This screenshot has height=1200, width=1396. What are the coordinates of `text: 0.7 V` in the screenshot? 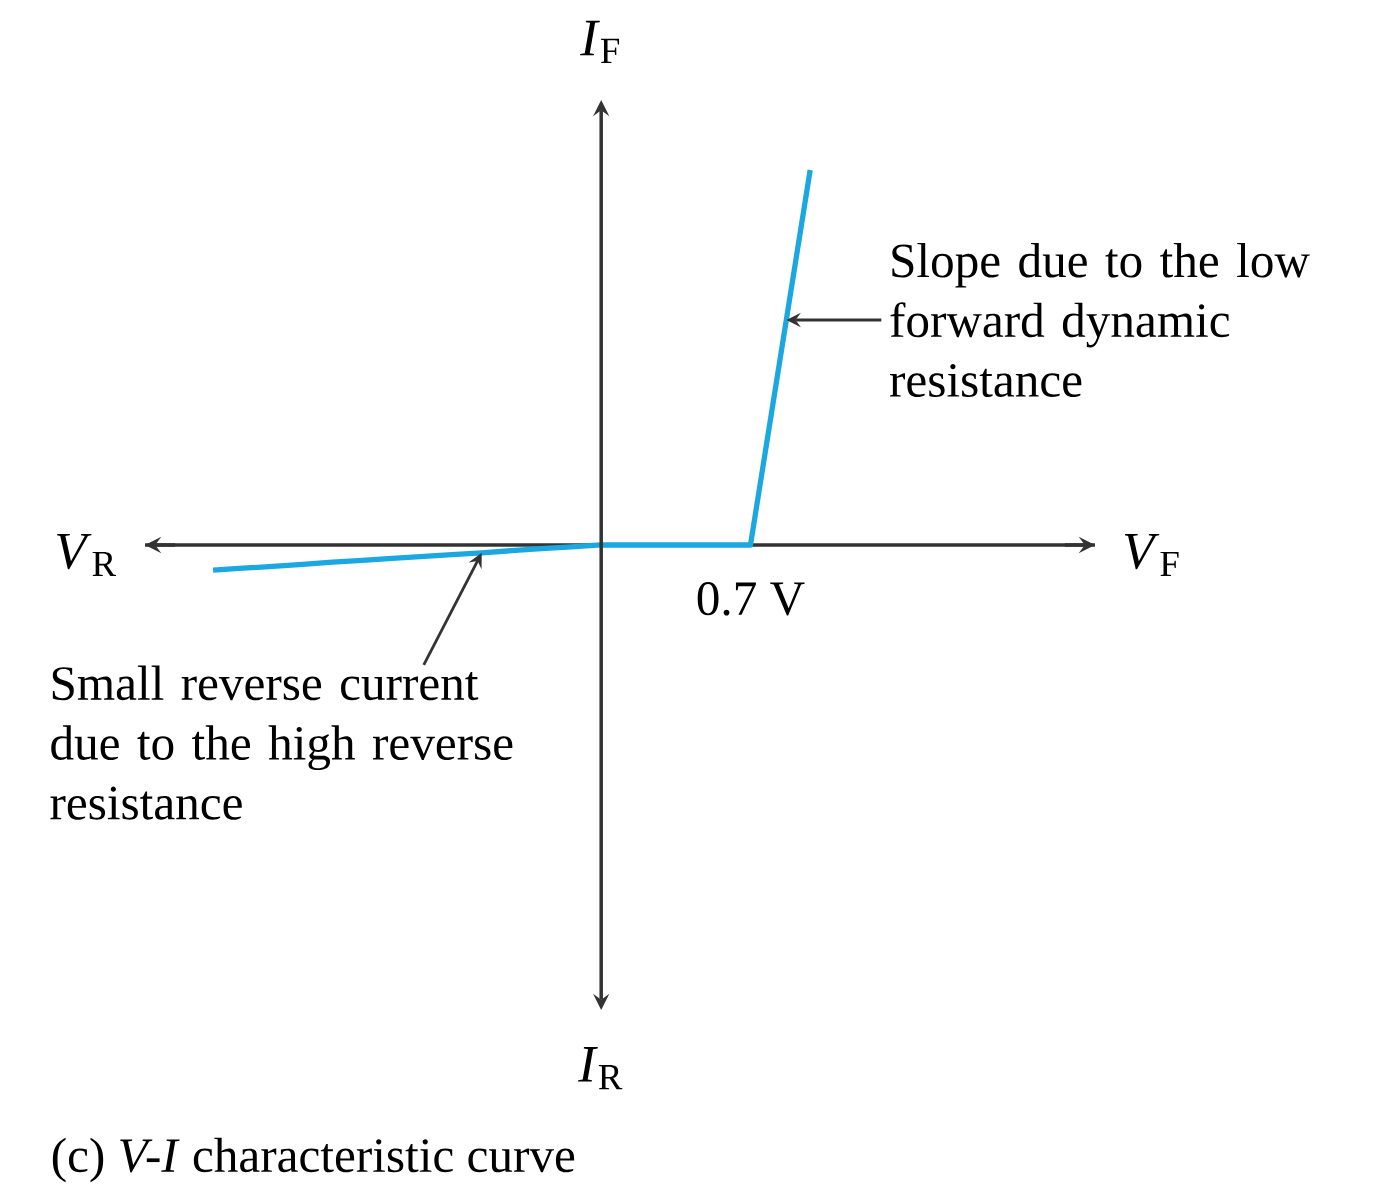 It's located at (751, 599).